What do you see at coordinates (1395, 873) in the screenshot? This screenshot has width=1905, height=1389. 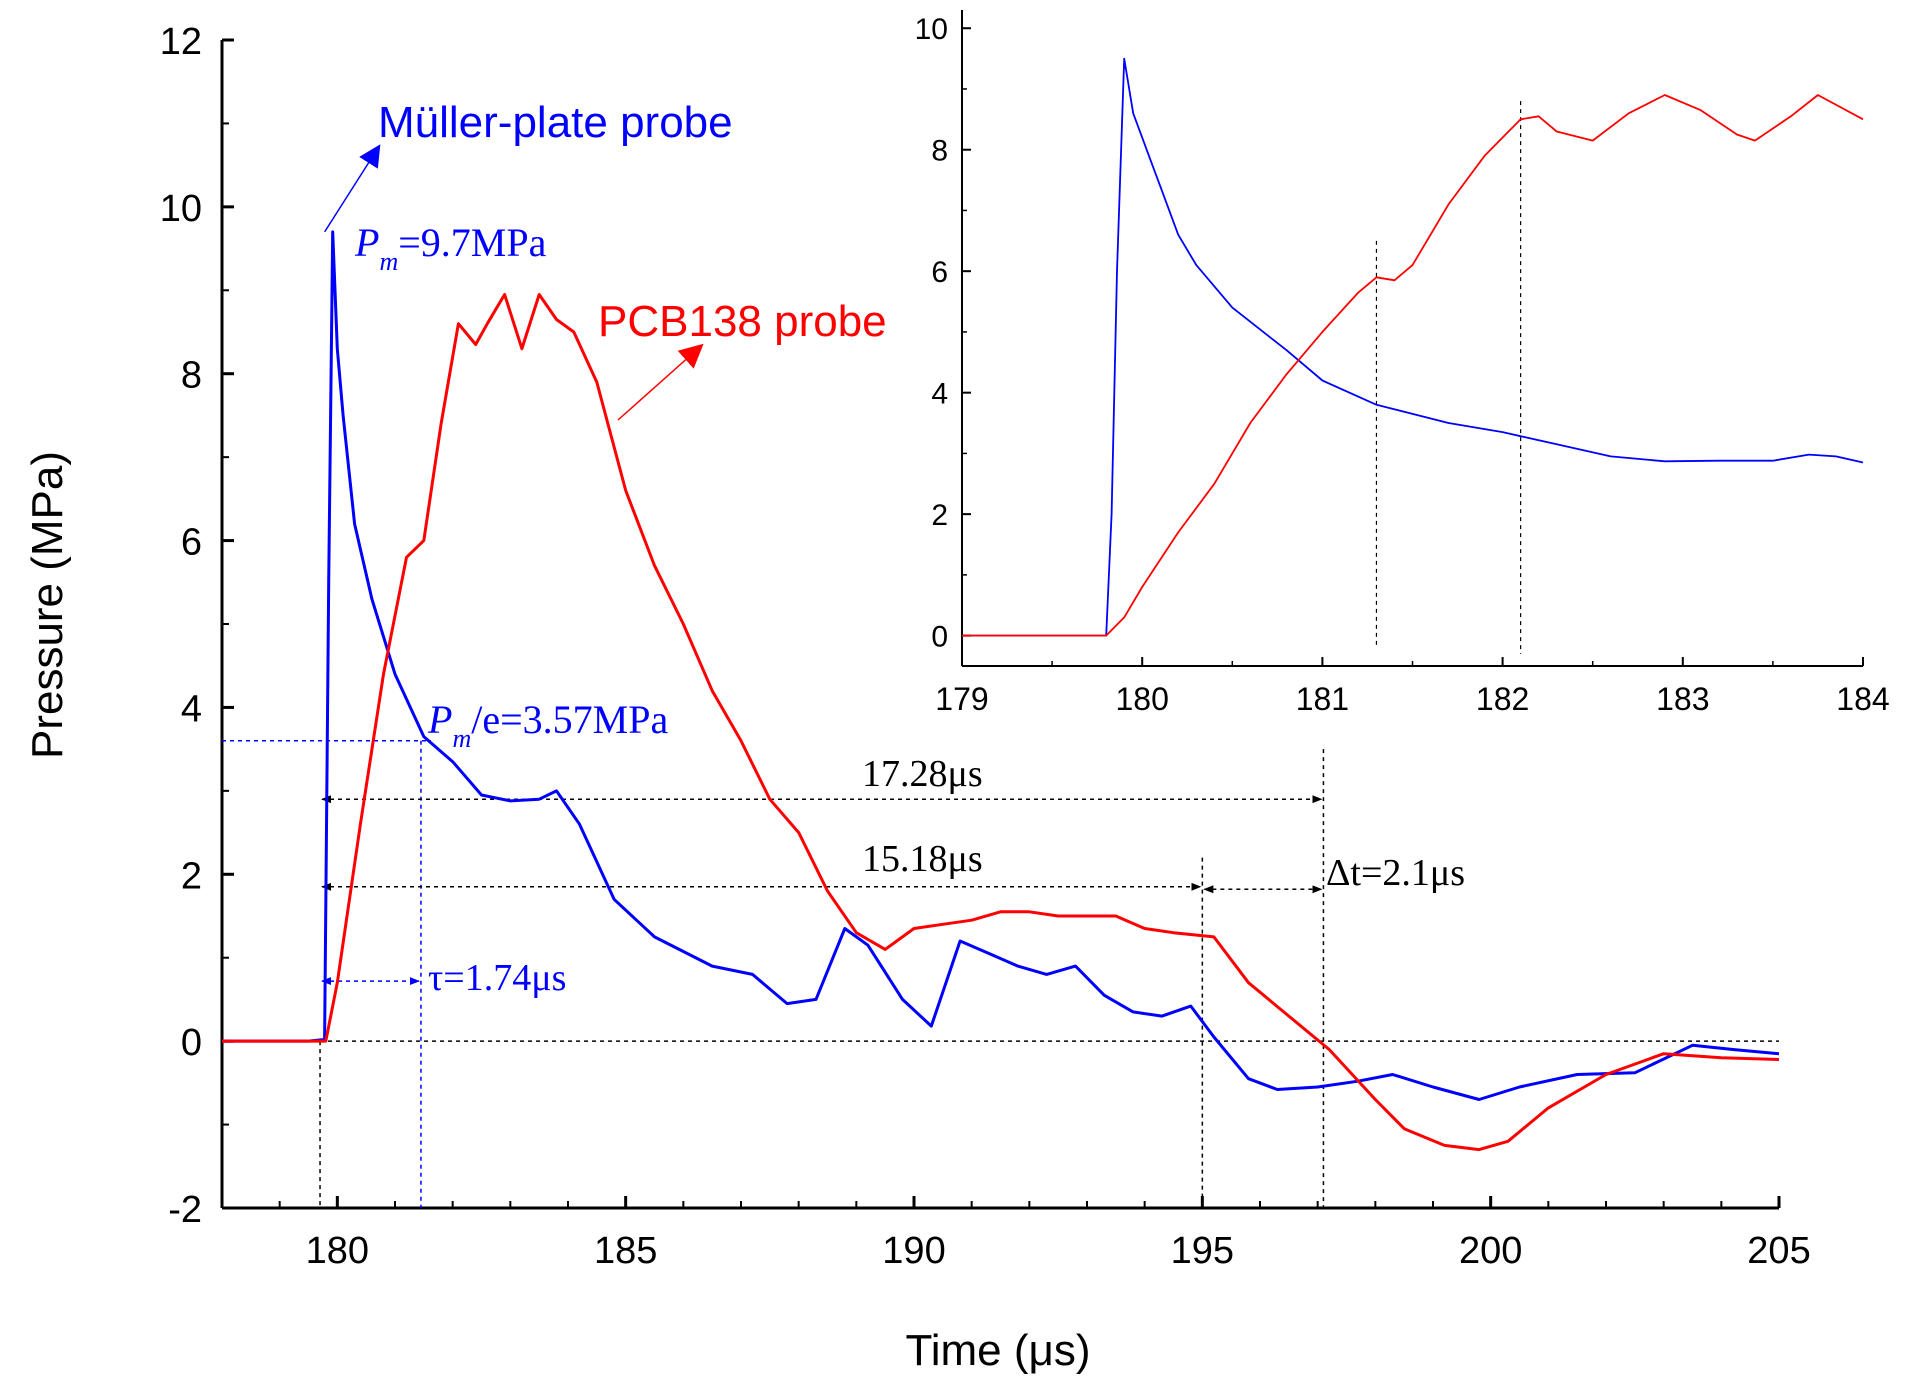 I see `delta-t-label: Δt=2.1μs` at bounding box center [1395, 873].